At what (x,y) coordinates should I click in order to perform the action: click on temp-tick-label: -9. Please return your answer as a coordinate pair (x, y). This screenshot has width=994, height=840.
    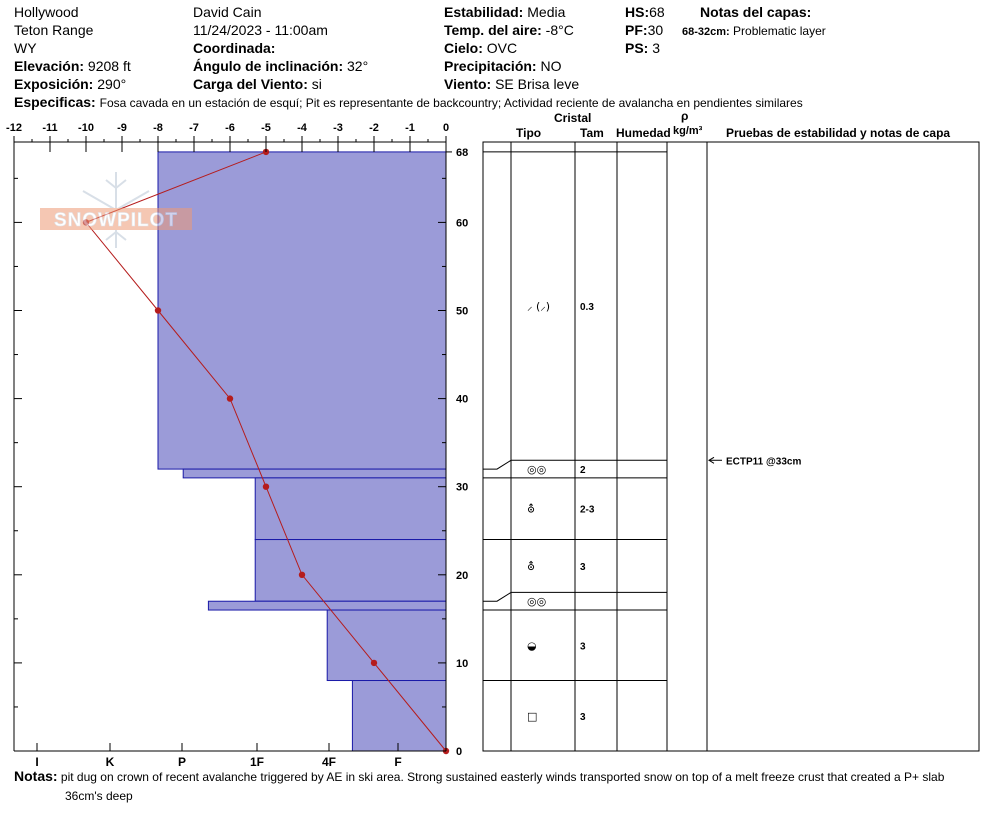
    Looking at the image, I should click on (122, 128).